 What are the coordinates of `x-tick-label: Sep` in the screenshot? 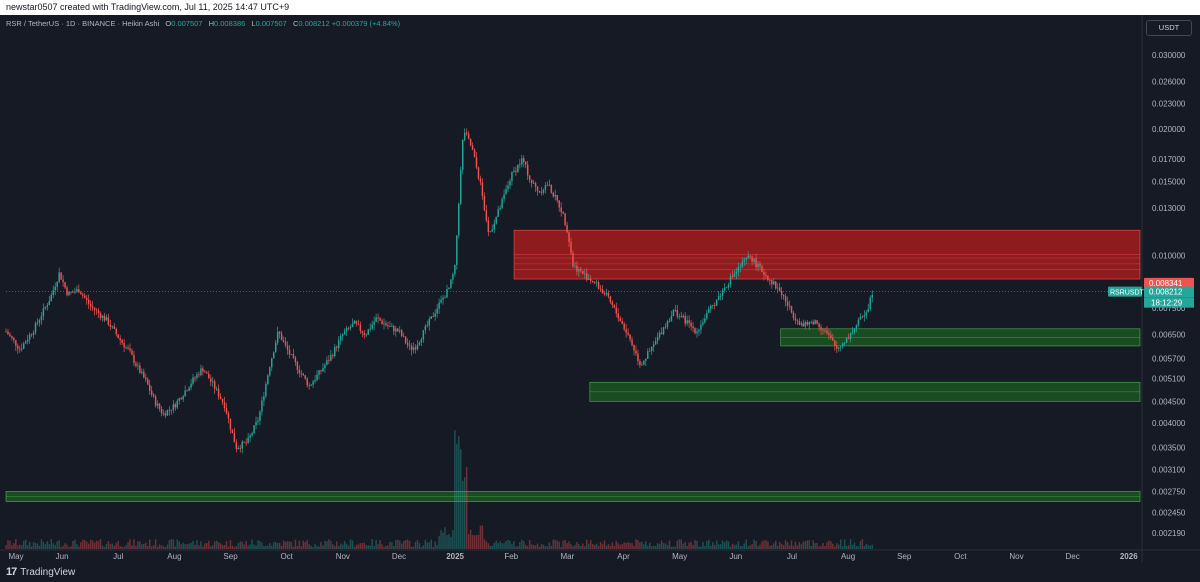 It's located at (904, 556).